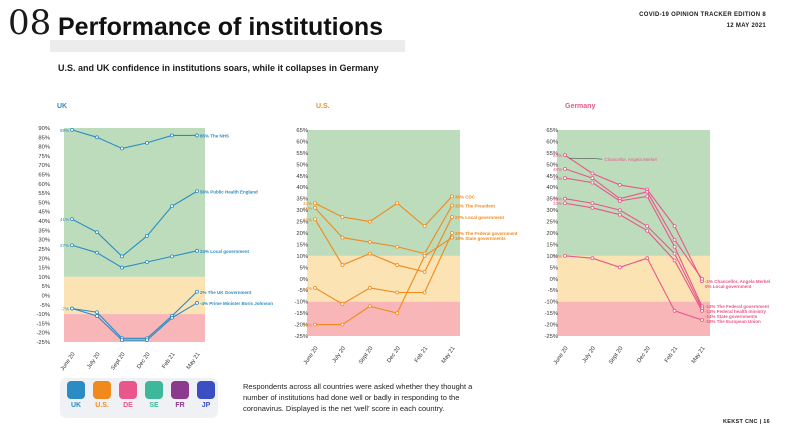 This screenshot has height=437, width=800. I want to click on y-tick-label: -5%, so click(45, 306).